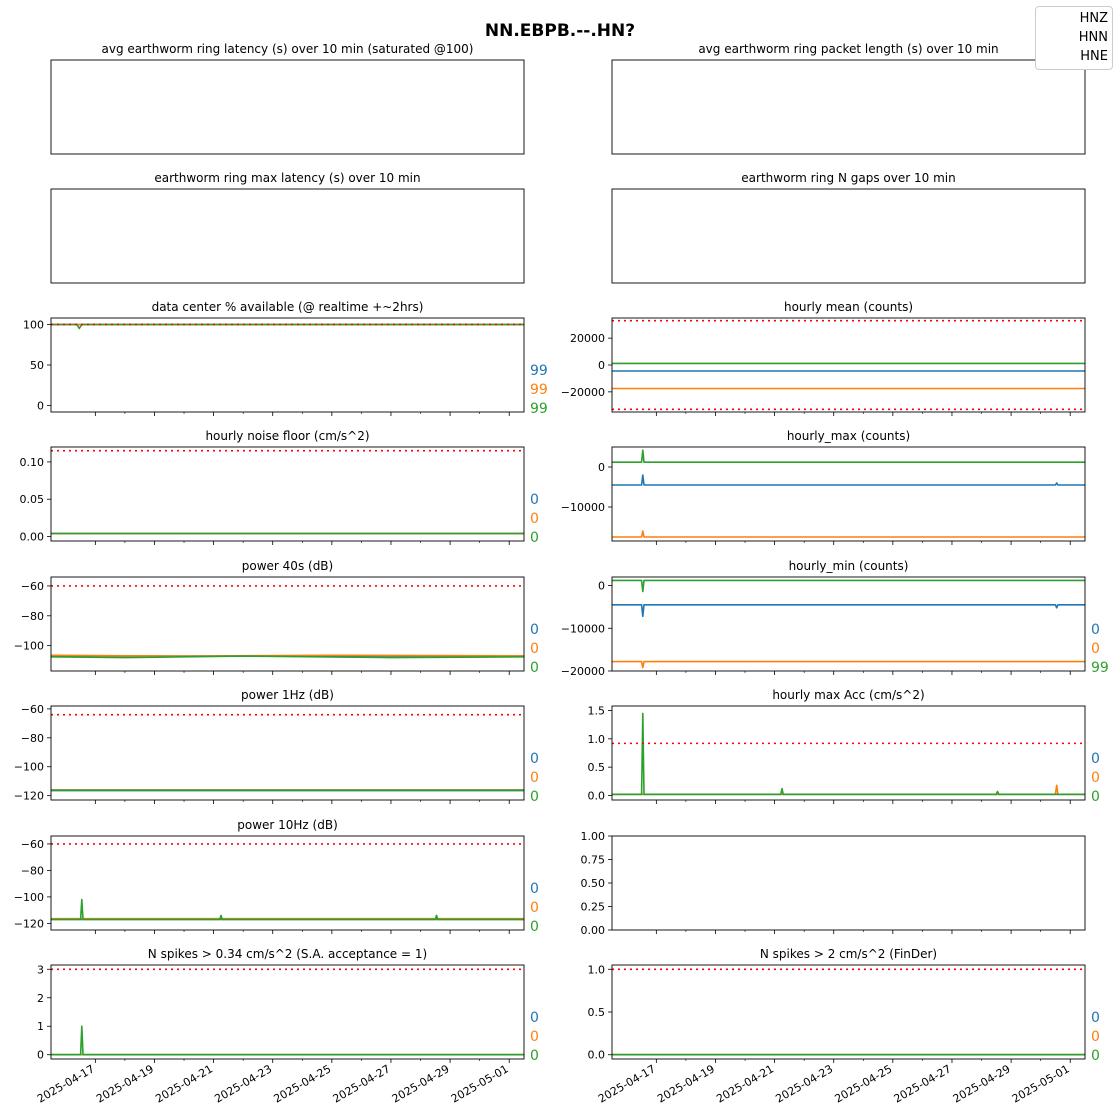 The width and height of the screenshot is (1120, 1120). What do you see at coordinates (1095, 649) in the screenshot?
I see `side-value-hourly_min-hnn: 0` at bounding box center [1095, 649].